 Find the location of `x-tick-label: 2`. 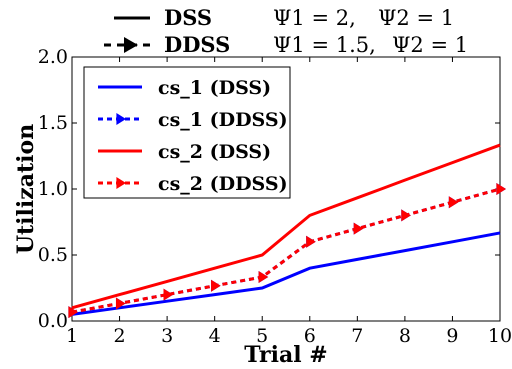

x-tick-label: 2 is located at coordinates (120, 336).